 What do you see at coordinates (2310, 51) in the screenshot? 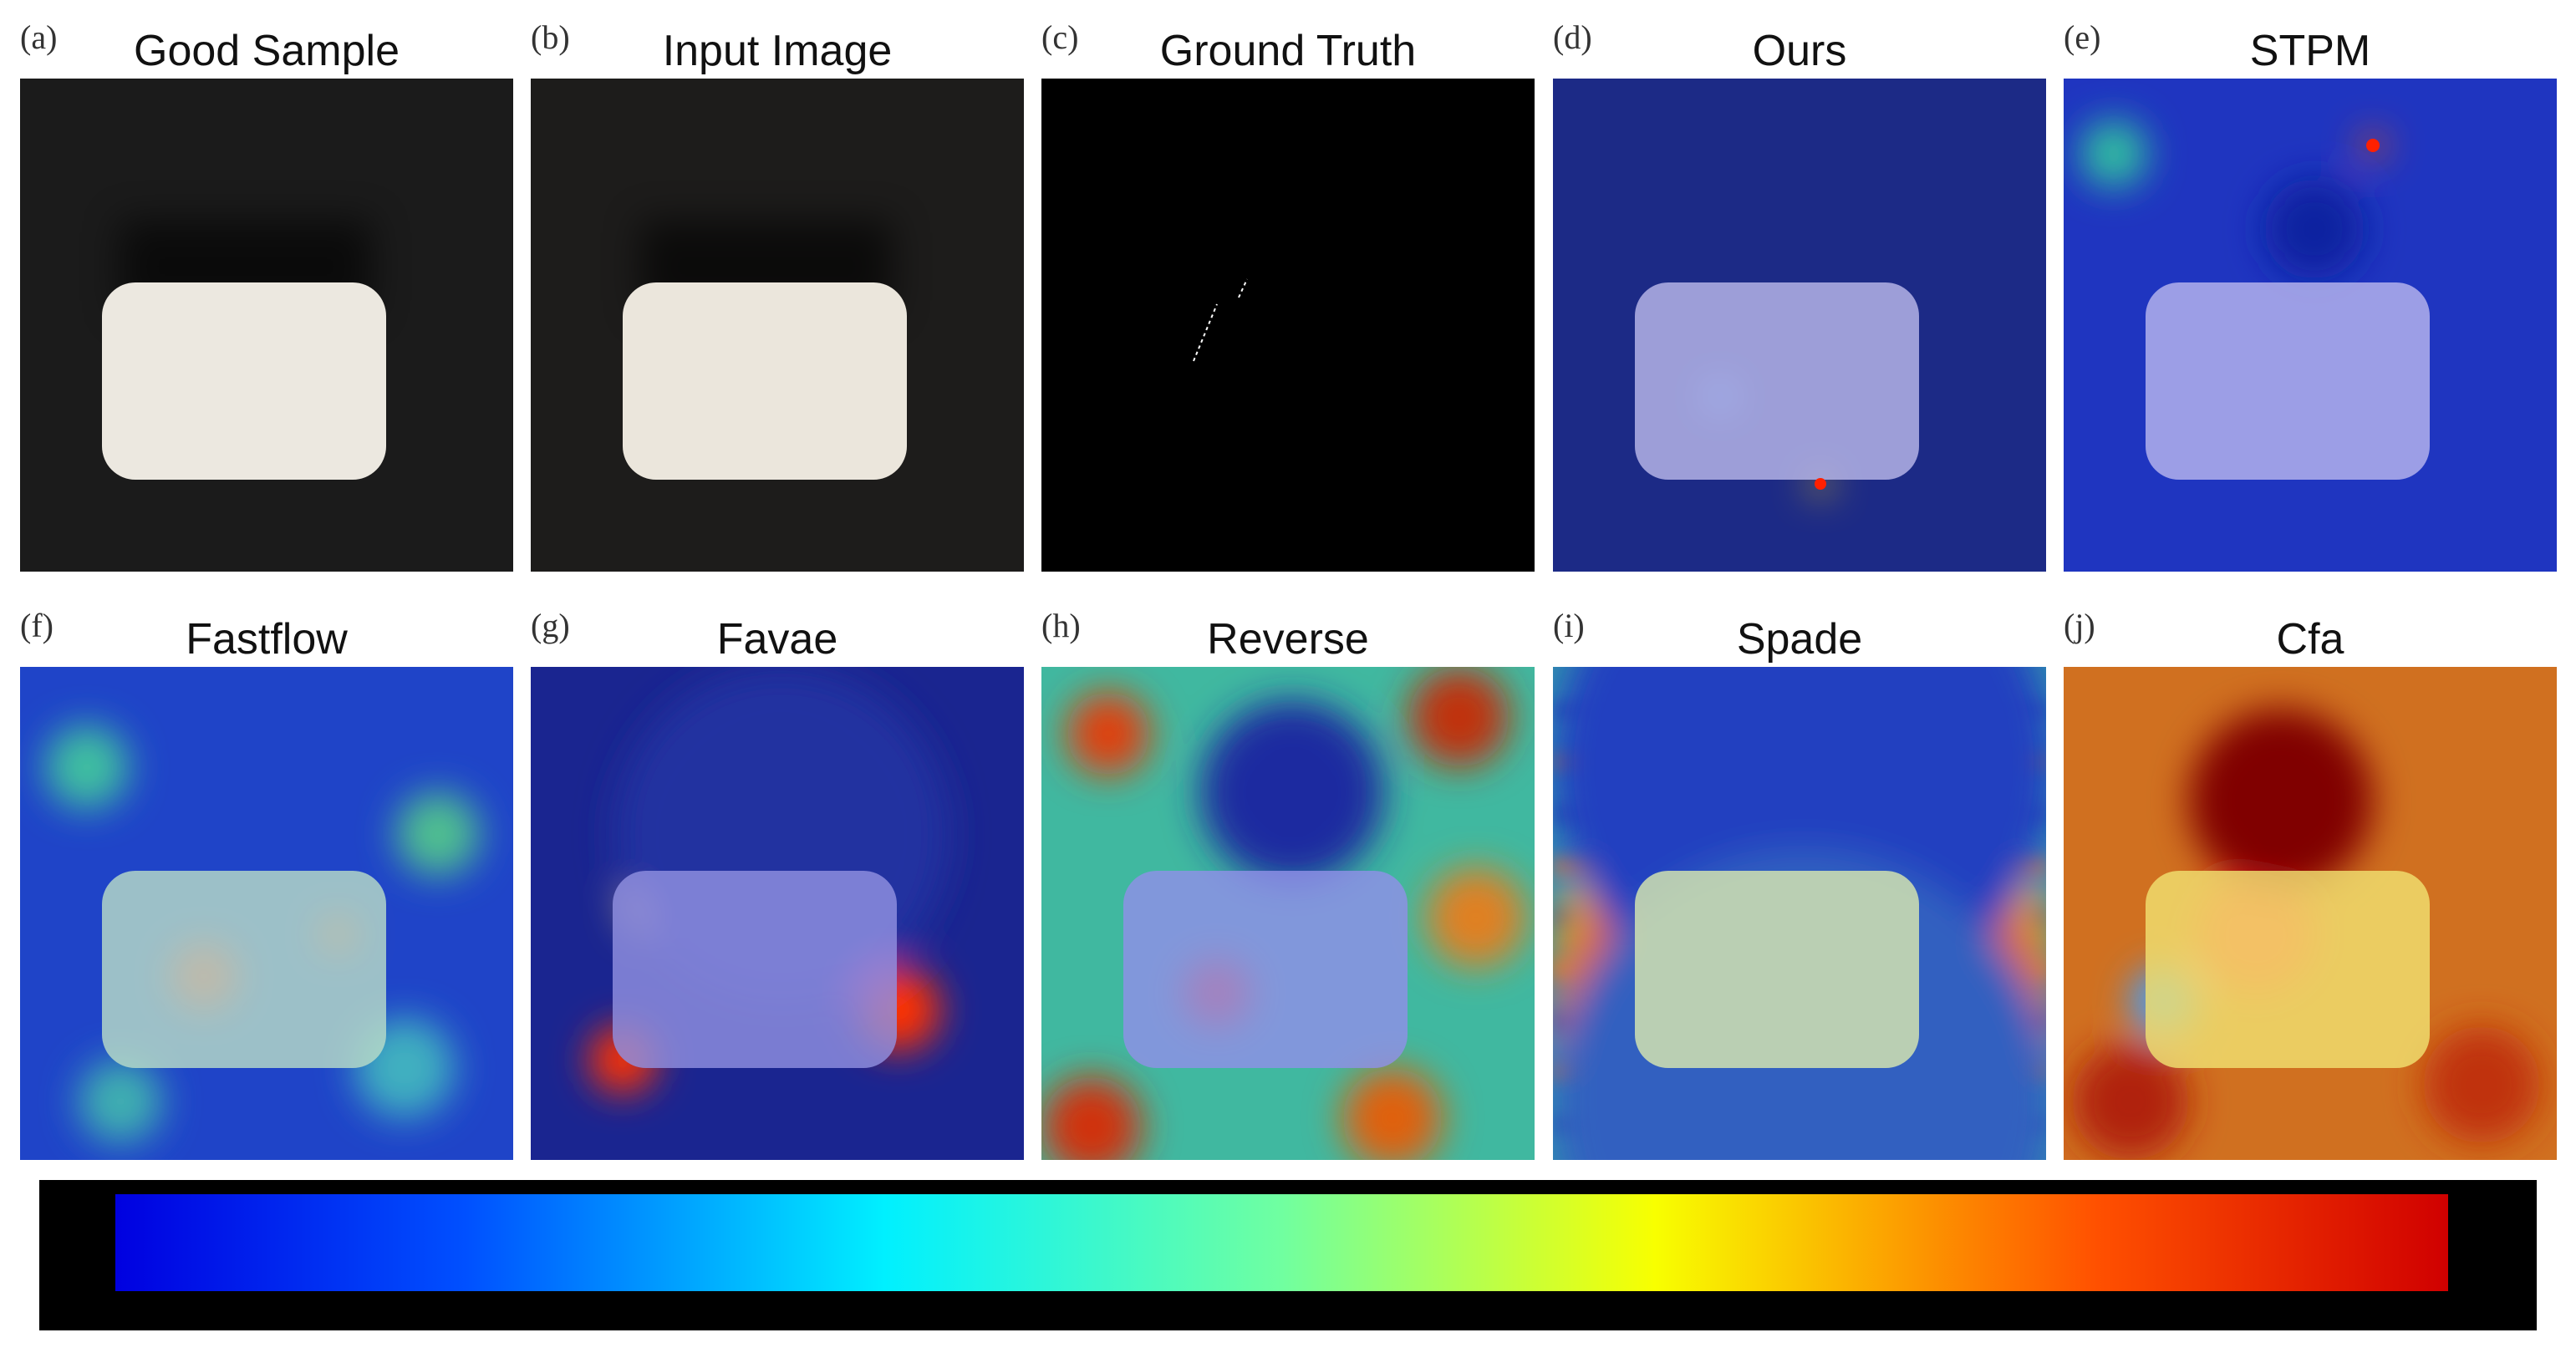
I see `panel-title: STPM` at bounding box center [2310, 51].